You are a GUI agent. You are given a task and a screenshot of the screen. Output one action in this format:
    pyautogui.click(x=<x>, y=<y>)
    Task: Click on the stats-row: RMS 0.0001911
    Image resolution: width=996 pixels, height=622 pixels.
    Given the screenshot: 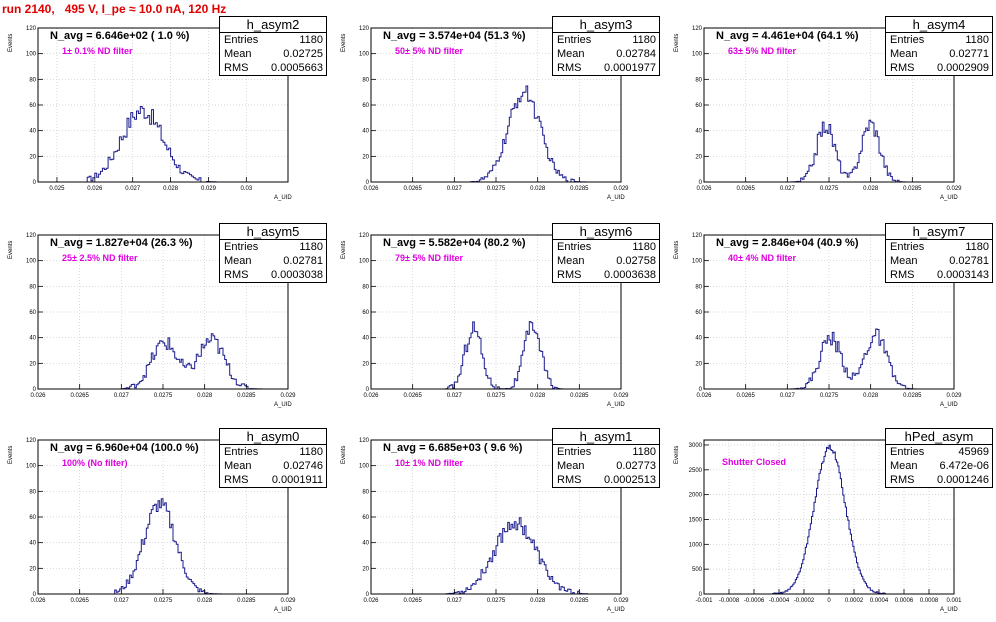 What is the action you would take?
    pyautogui.click(x=273, y=480)
    